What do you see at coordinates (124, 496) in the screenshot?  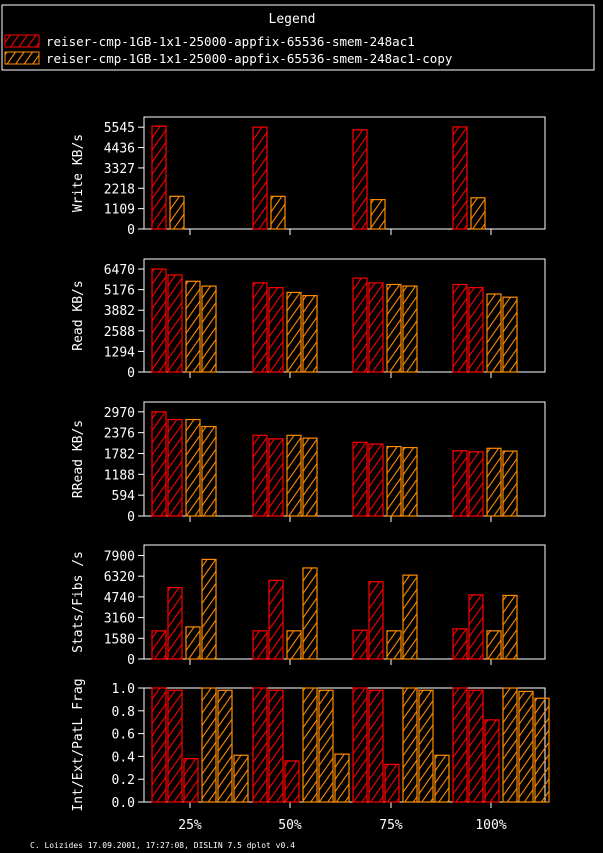 I see `y-tick-label: 594` at bounding box center [124, 496].